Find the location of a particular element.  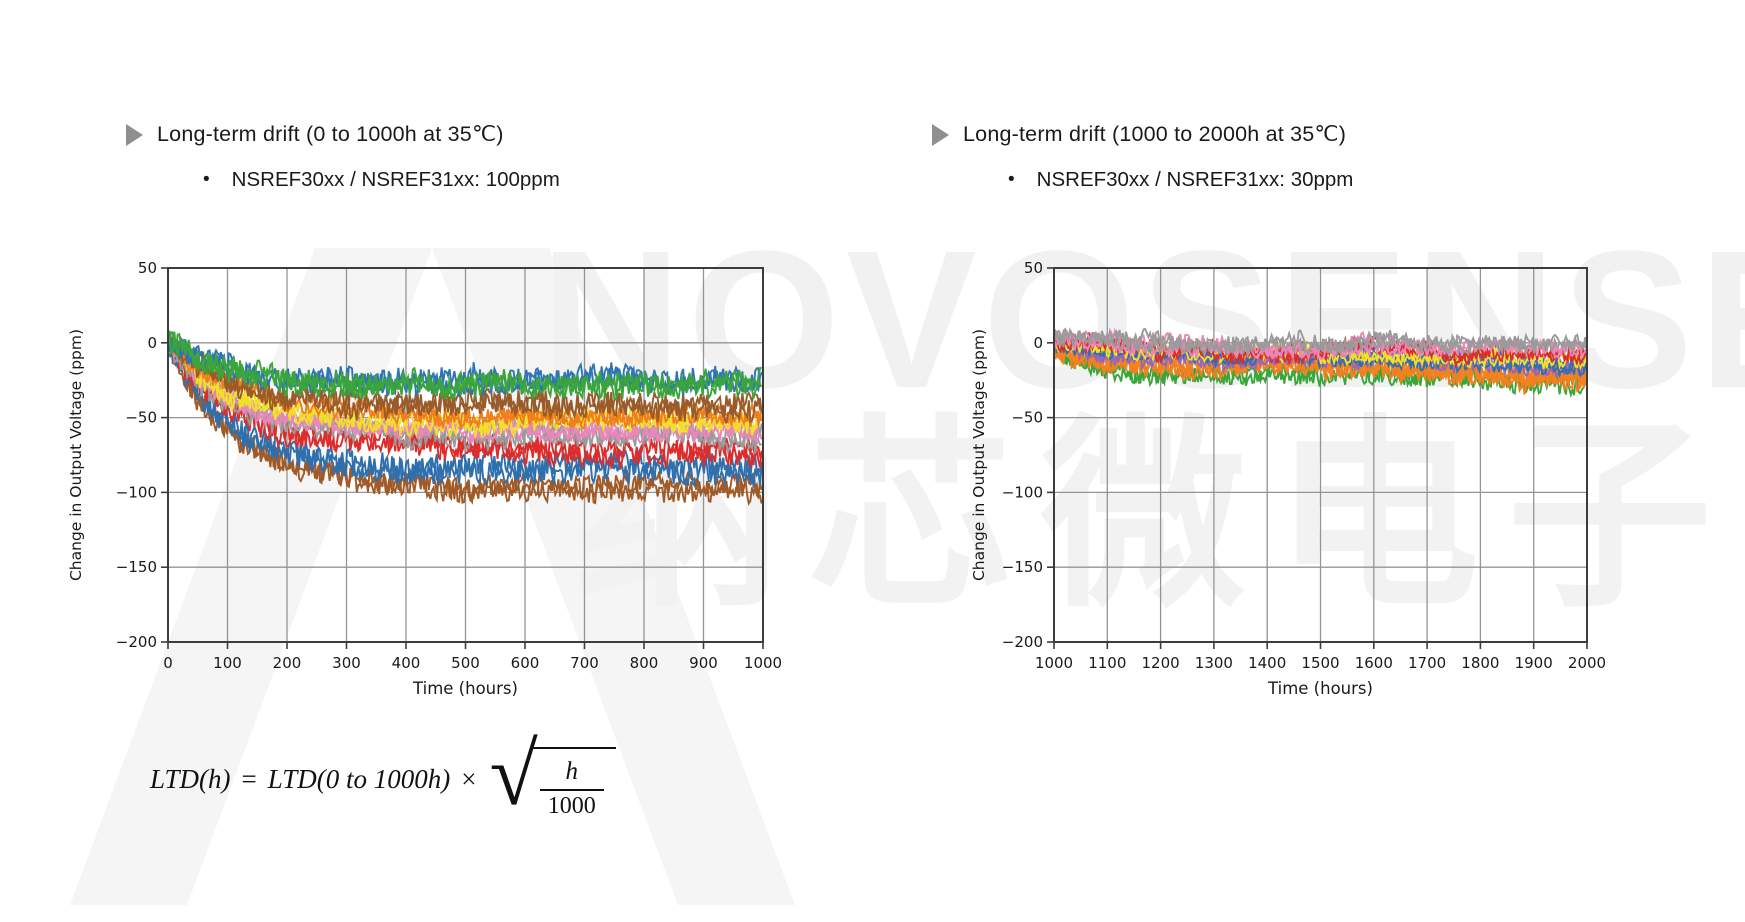

svg-text: 900 is located at coordinates (703, 663).